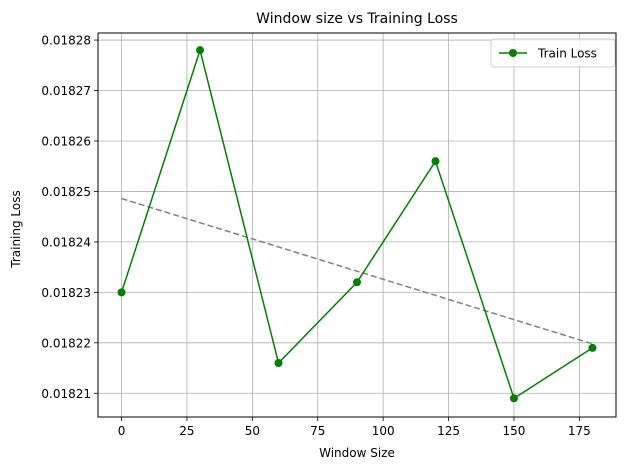 The width and height of the screenshot is (630, 470). I want to click on y-axis-label: Training Loss, so click(16, 229).